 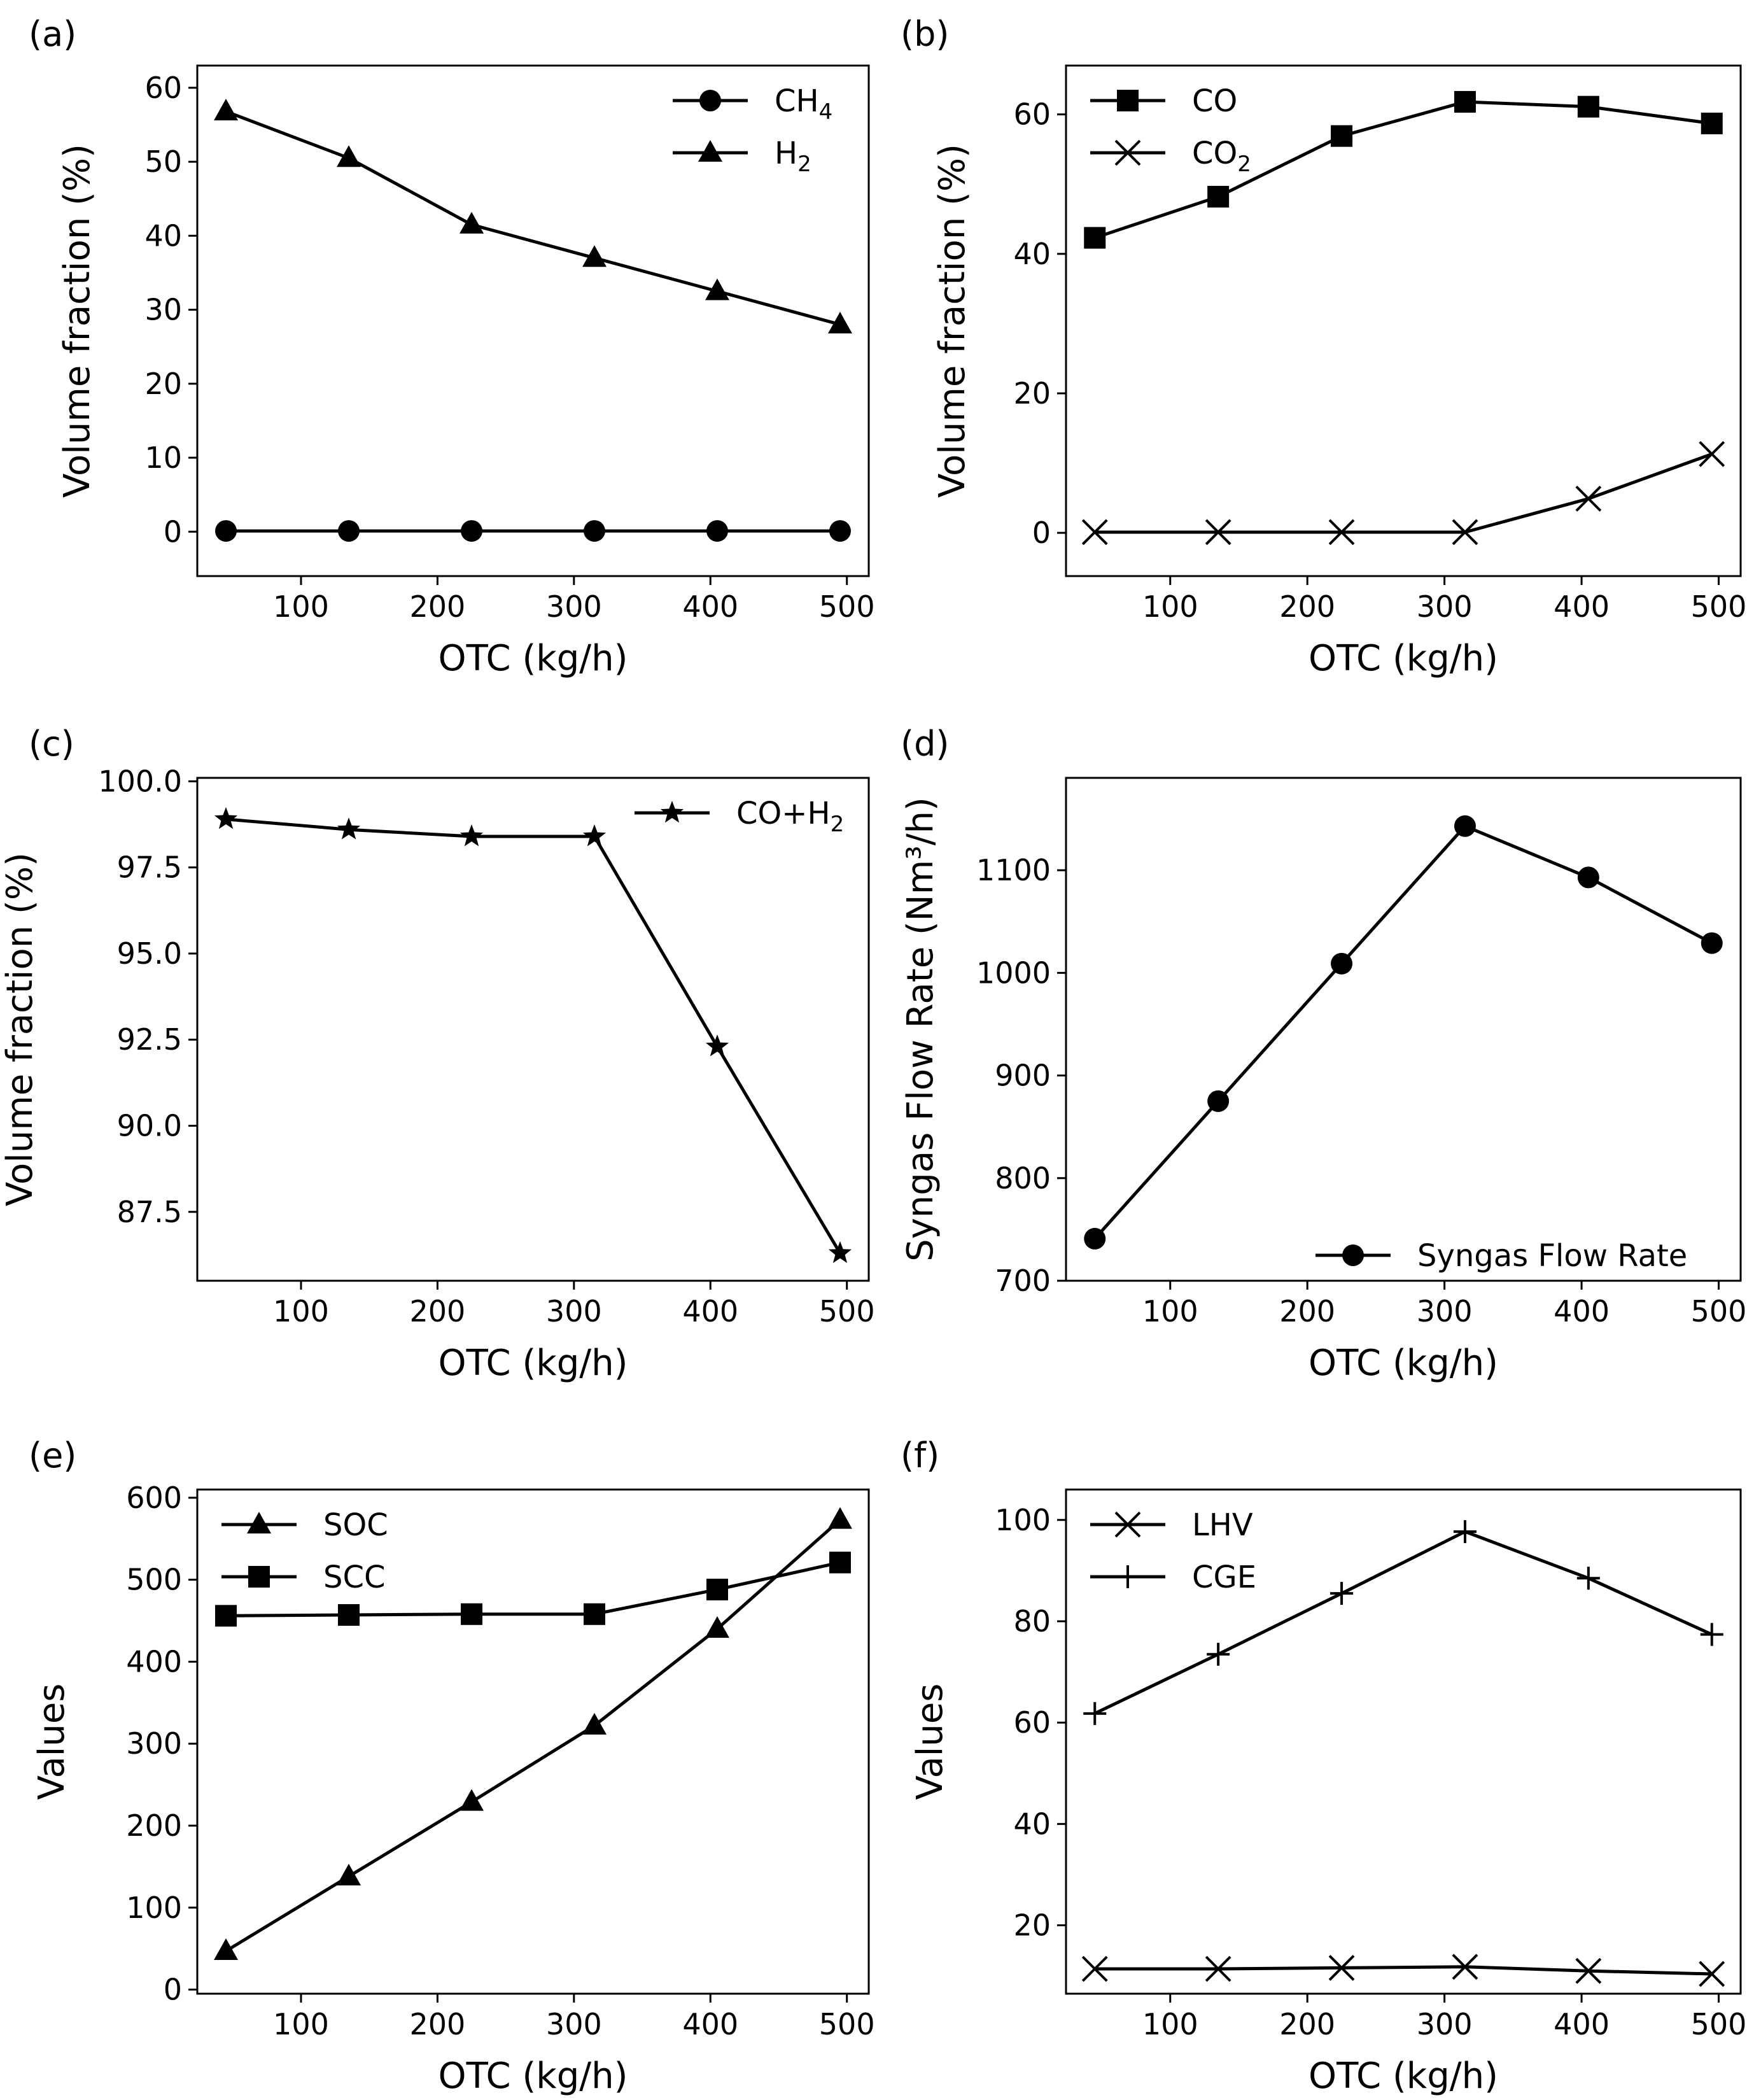 I want to click on y-tick-label: 1100, so click(x=1013, y=870).